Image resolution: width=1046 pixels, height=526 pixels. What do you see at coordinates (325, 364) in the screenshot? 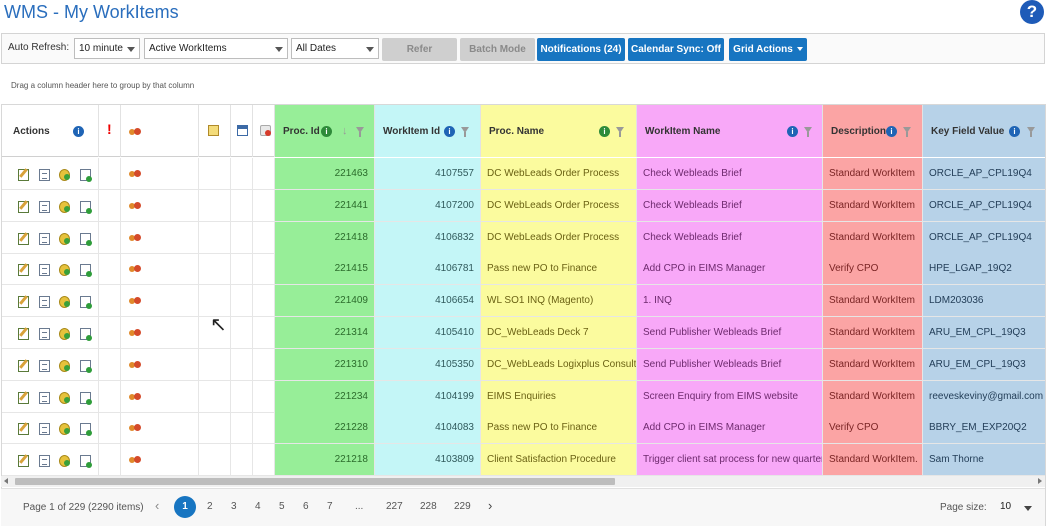
I see `cell-proc-id: 221310` at bounding box center [325, 364].